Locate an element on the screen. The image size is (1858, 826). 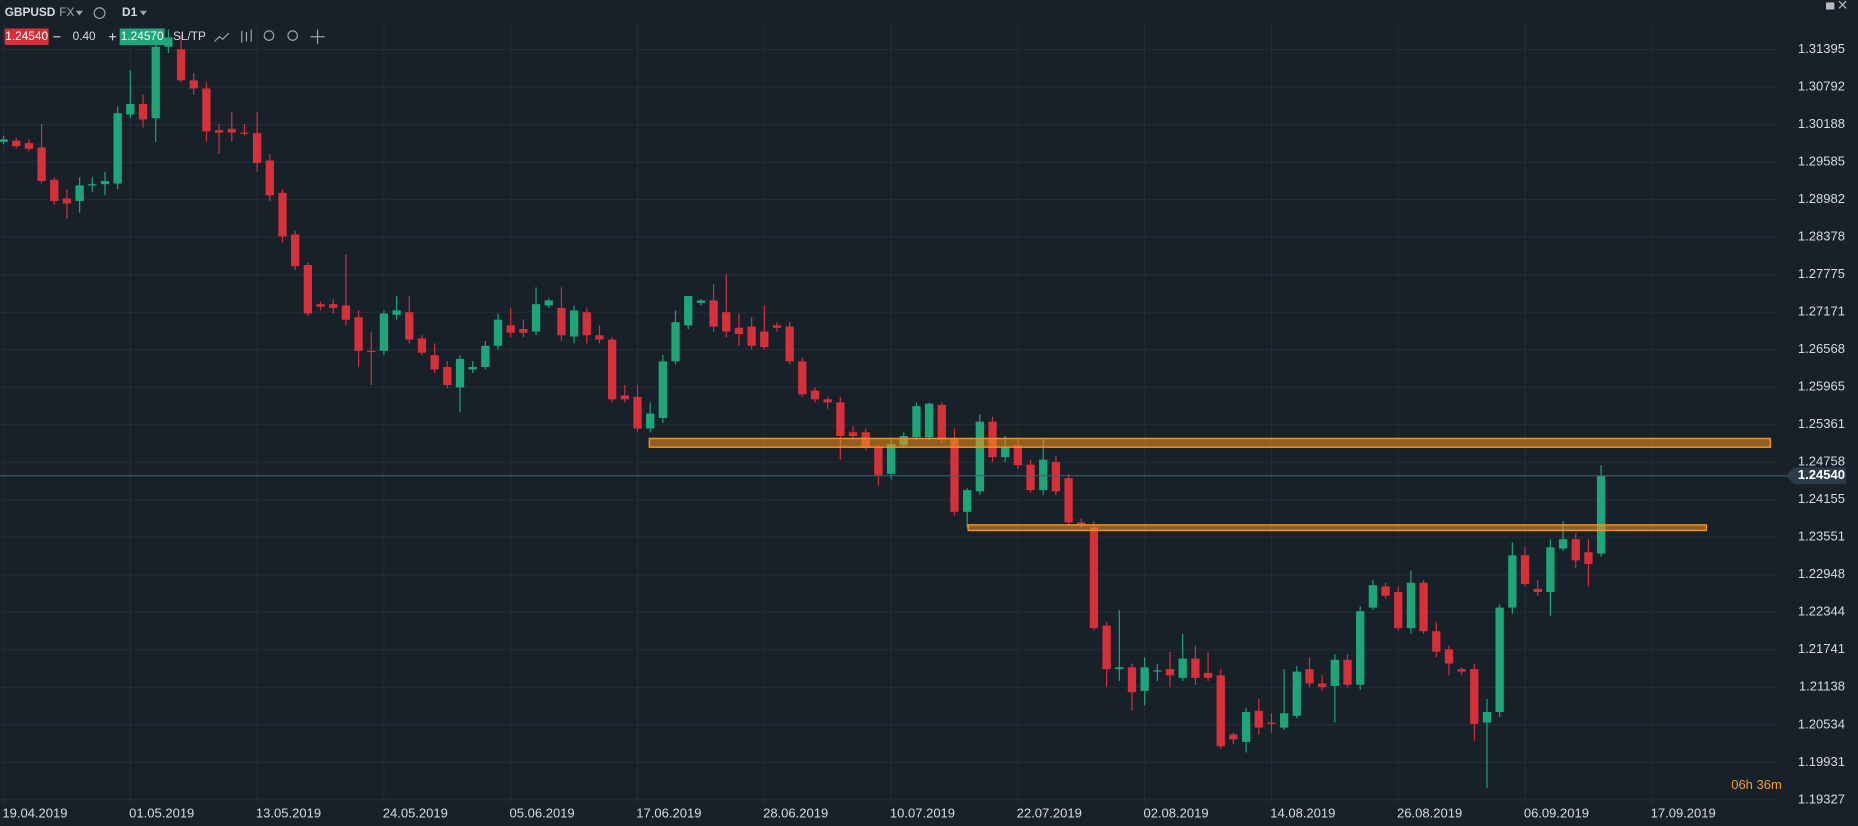
countdown: 06h 36m is located at coordinates (1756, 784).